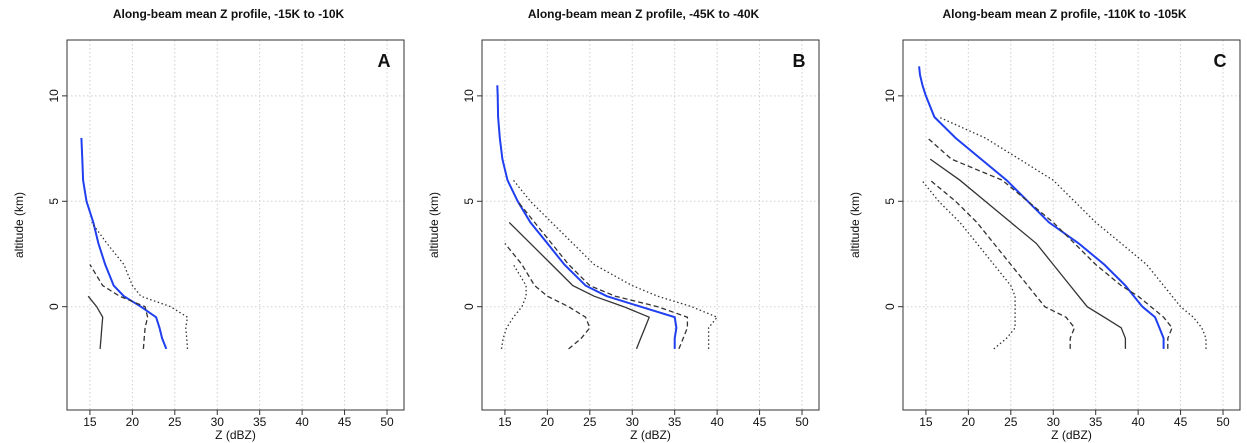  I want to click on panel-letter: A, so click(384, 61).